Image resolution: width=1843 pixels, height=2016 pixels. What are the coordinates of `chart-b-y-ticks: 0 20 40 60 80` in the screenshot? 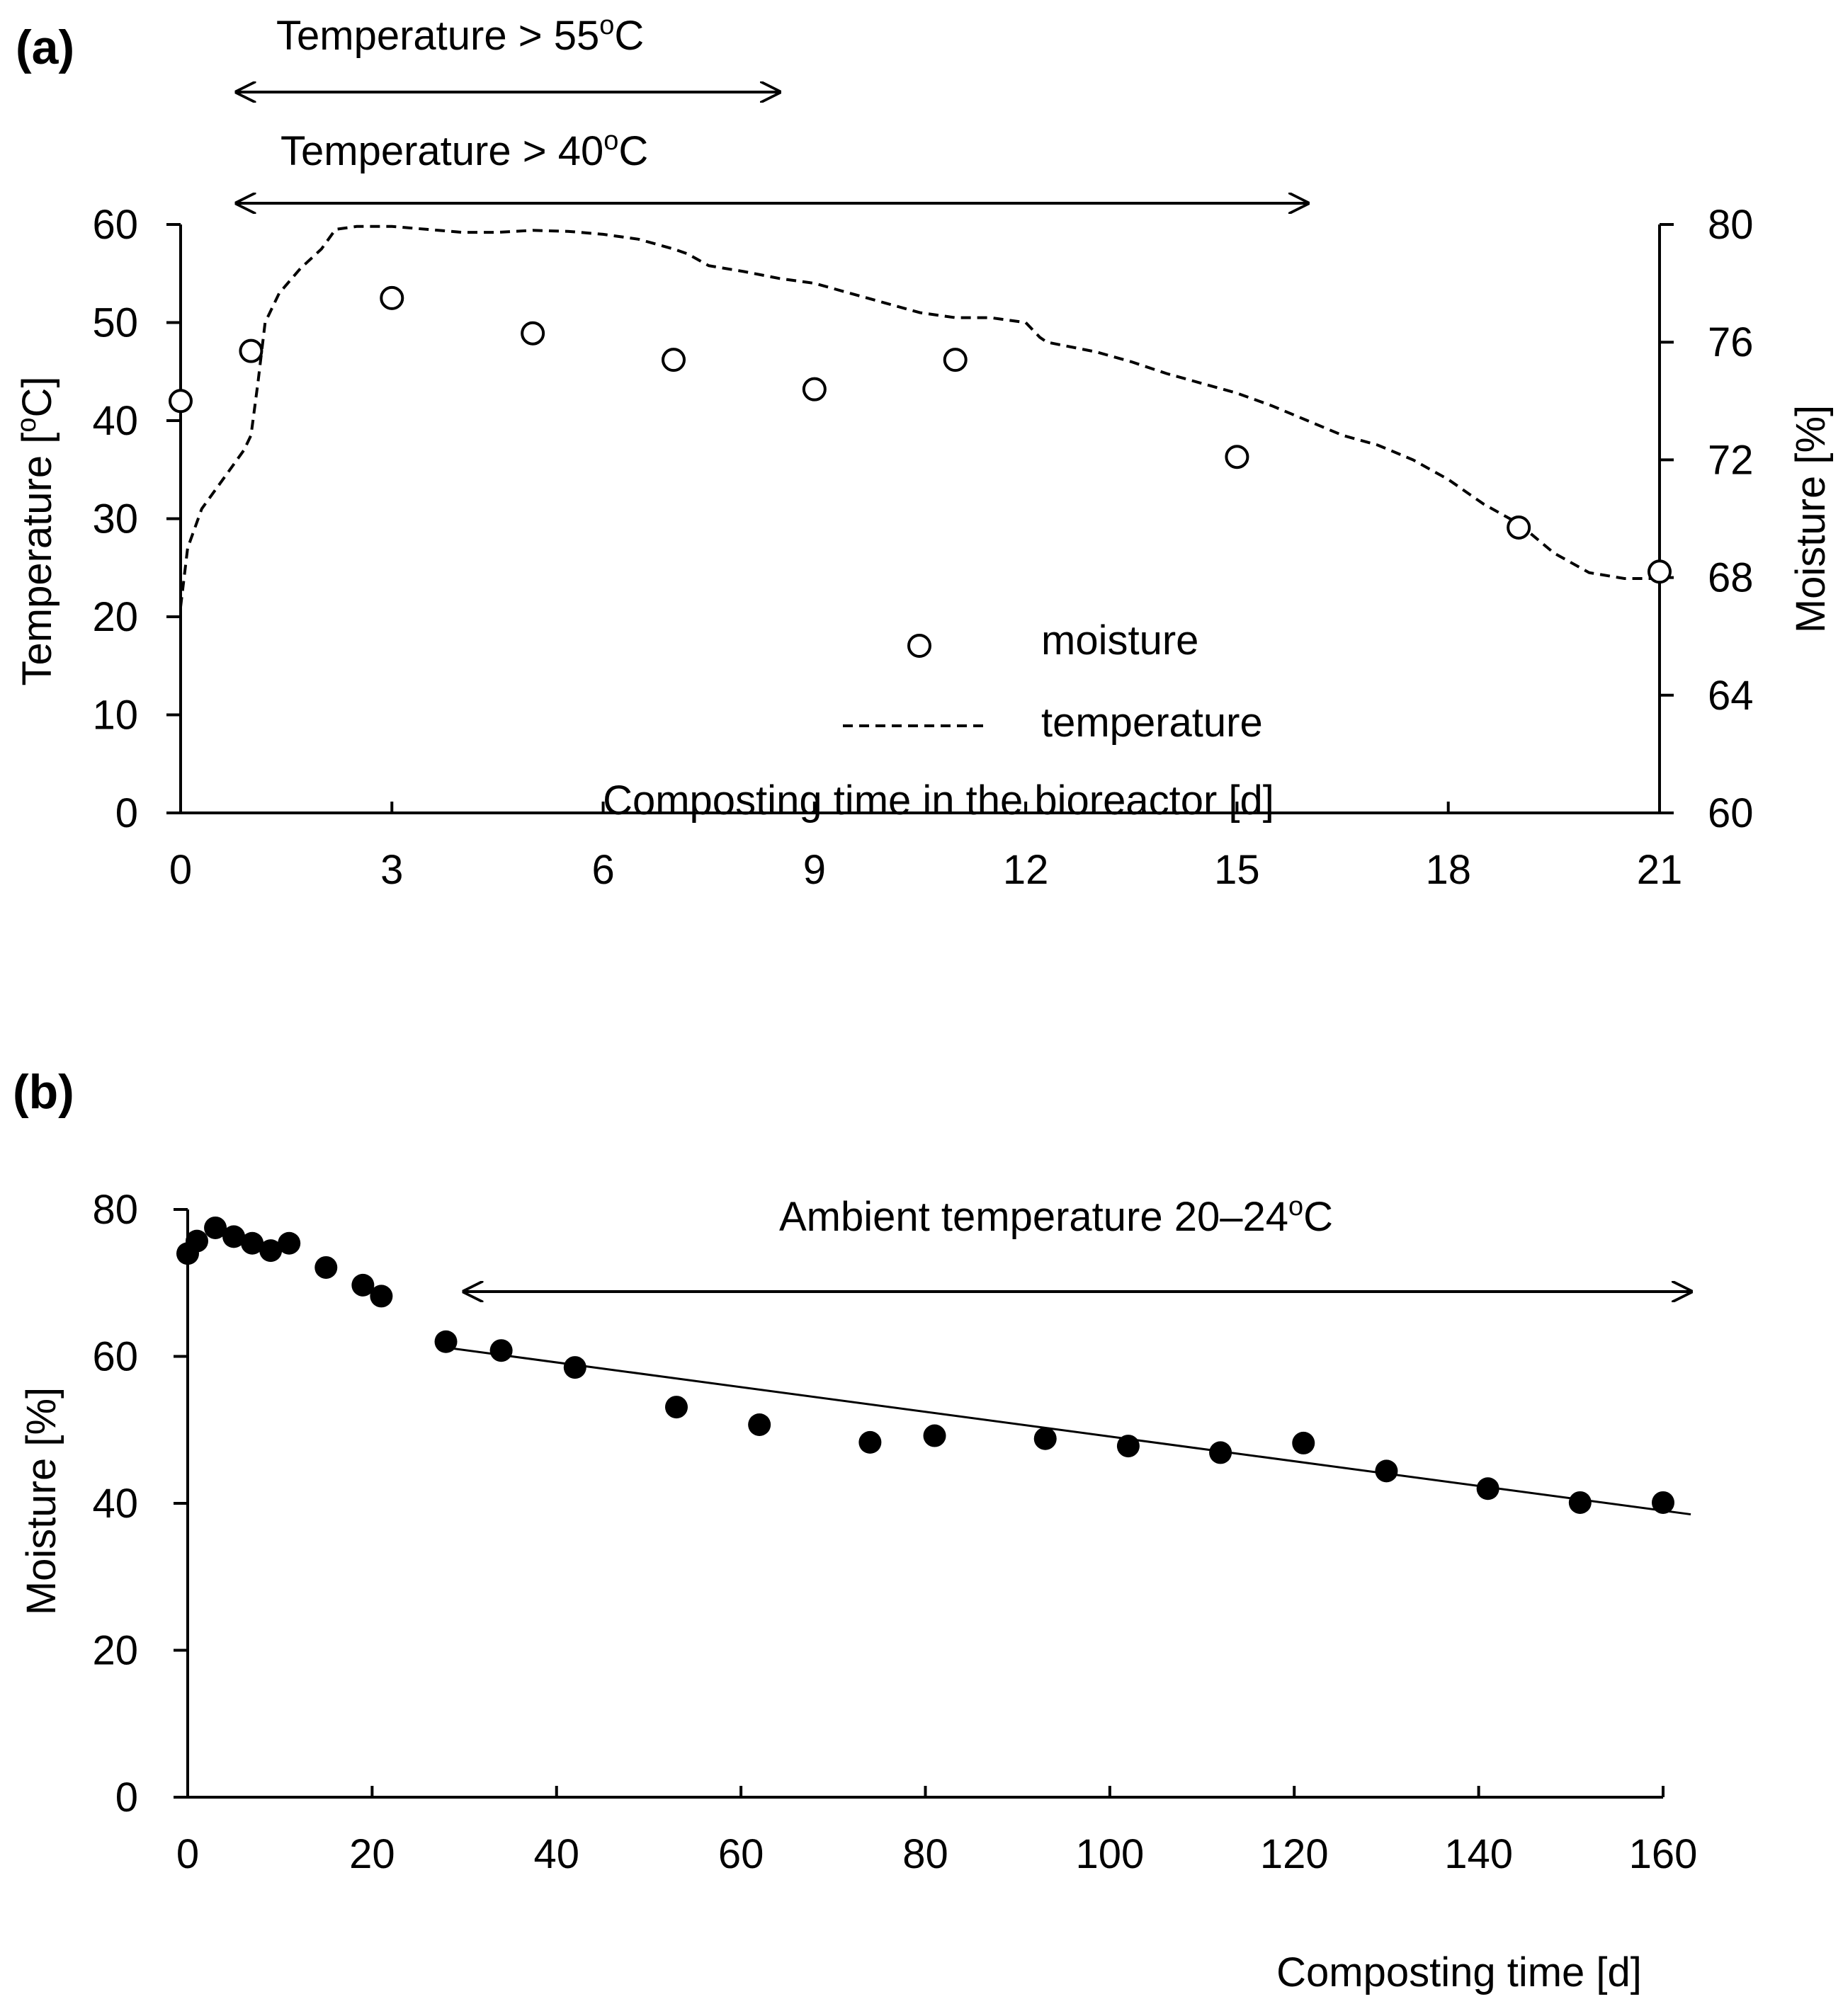 It's located at (140, 1504).